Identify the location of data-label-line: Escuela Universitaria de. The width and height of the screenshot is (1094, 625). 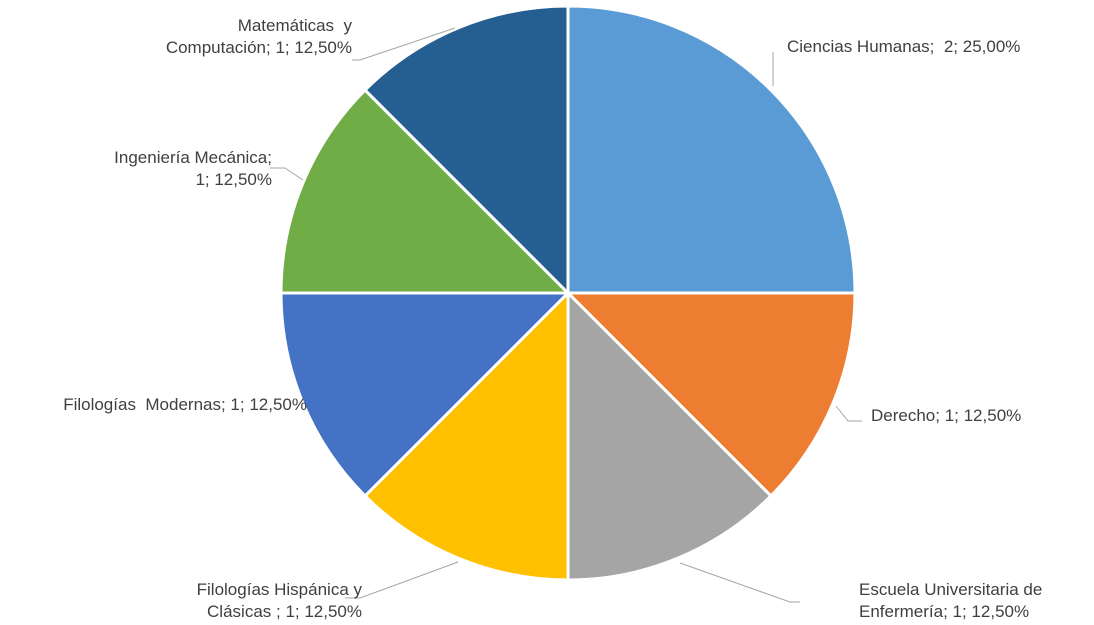
(950, 589).